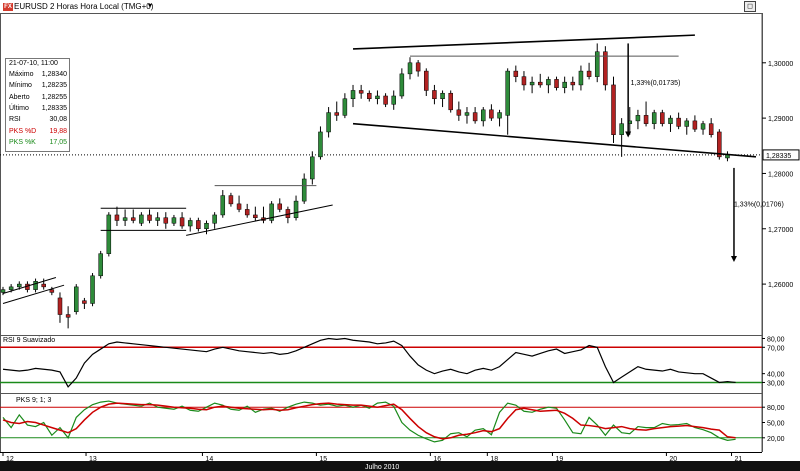 The width and height of the screenshot is (800, 471). Describe the element at coordinates (39, 76) in the screenshot. I see `info-row: Máximo 1,28340` at that location.